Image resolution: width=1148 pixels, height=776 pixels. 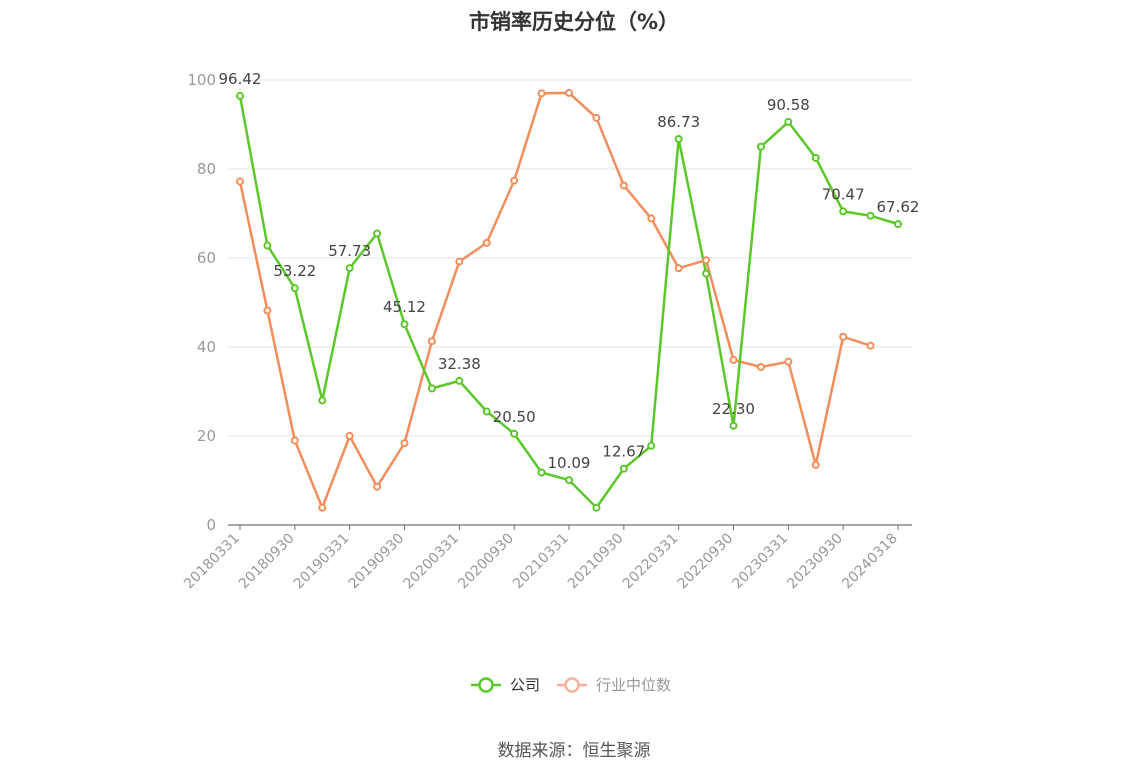 What do you see at coordinates (212, 562) in the screenshot?
I see `x-tick-label: 20180331` at bounding box center [212, 562].